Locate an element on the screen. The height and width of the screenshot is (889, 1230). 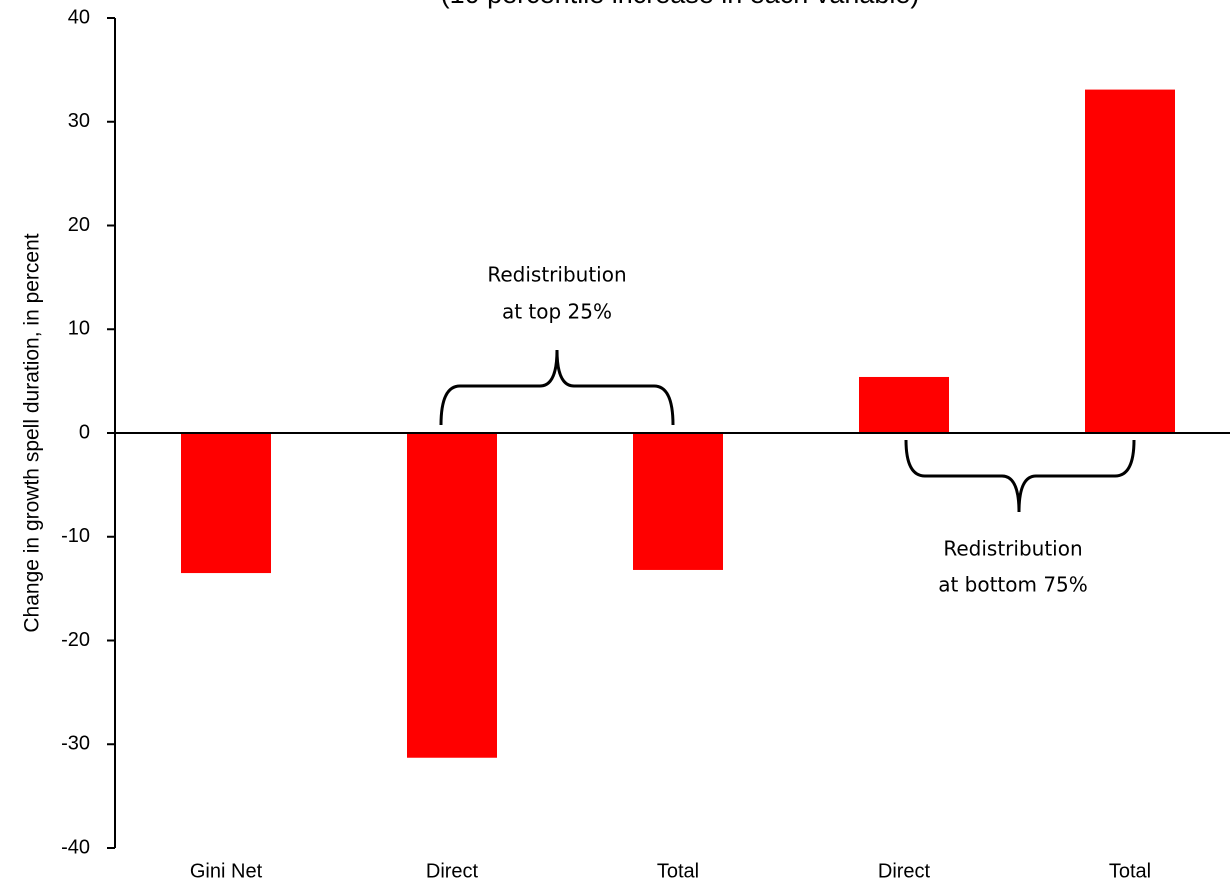
y-tick-label: -30 is located at coordinates (75, 744).